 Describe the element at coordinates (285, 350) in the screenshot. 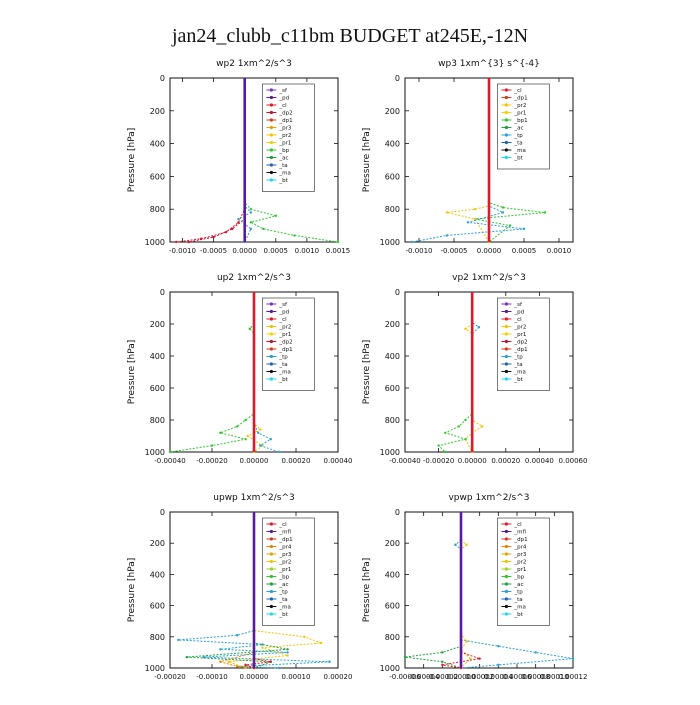

I see `legend-label: _dp1` at that location.